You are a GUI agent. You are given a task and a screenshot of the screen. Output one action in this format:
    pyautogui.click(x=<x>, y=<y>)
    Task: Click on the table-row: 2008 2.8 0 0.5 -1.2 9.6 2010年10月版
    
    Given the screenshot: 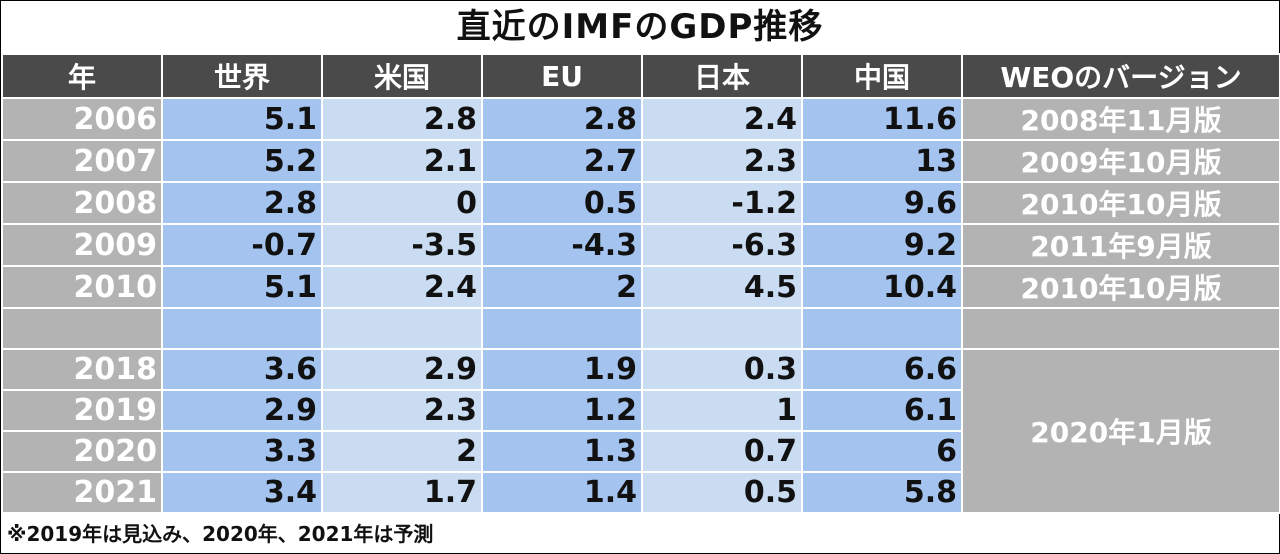 What is the action you would take?
    pyautogui.click(x=640, y=203)
    